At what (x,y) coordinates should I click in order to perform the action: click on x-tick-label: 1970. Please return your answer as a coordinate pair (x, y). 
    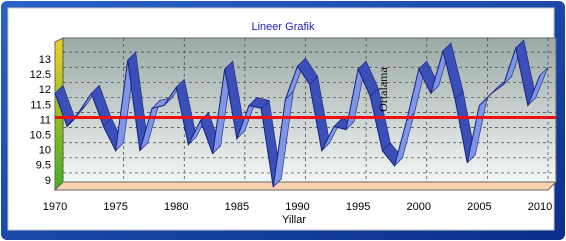
    Looking at the image, I should click on (55, 207).